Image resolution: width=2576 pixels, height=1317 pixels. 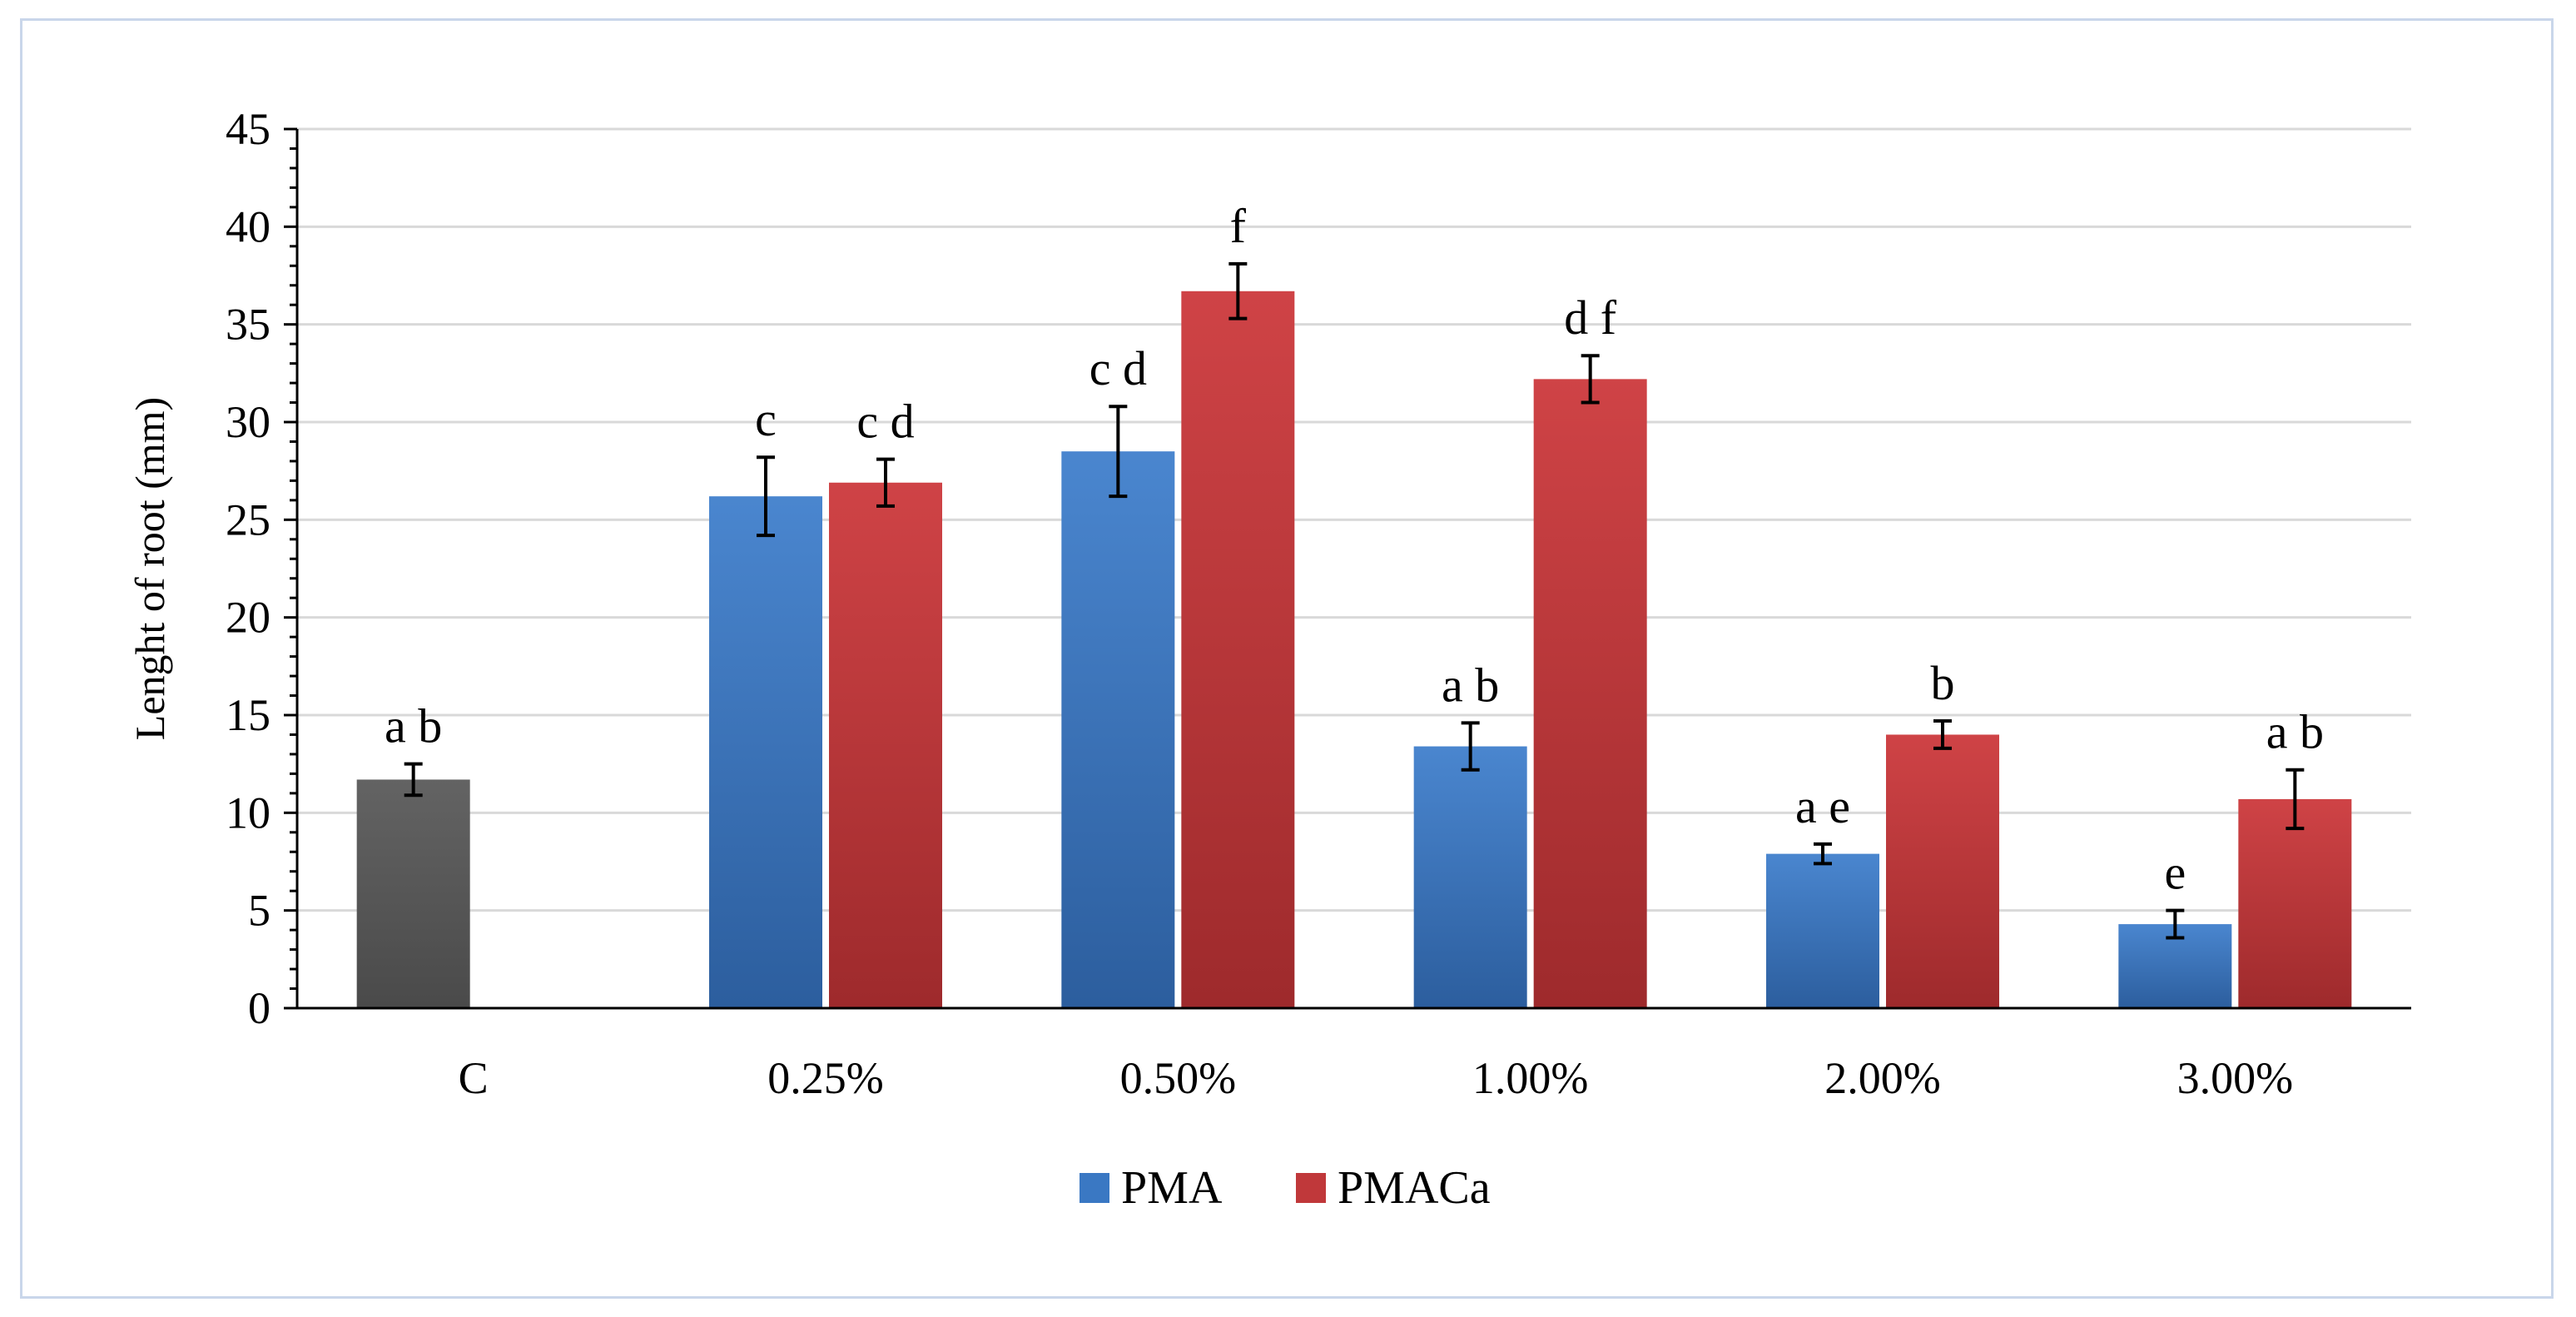 I want to click on control-significance-label: a b, so click(x=413, y=726).